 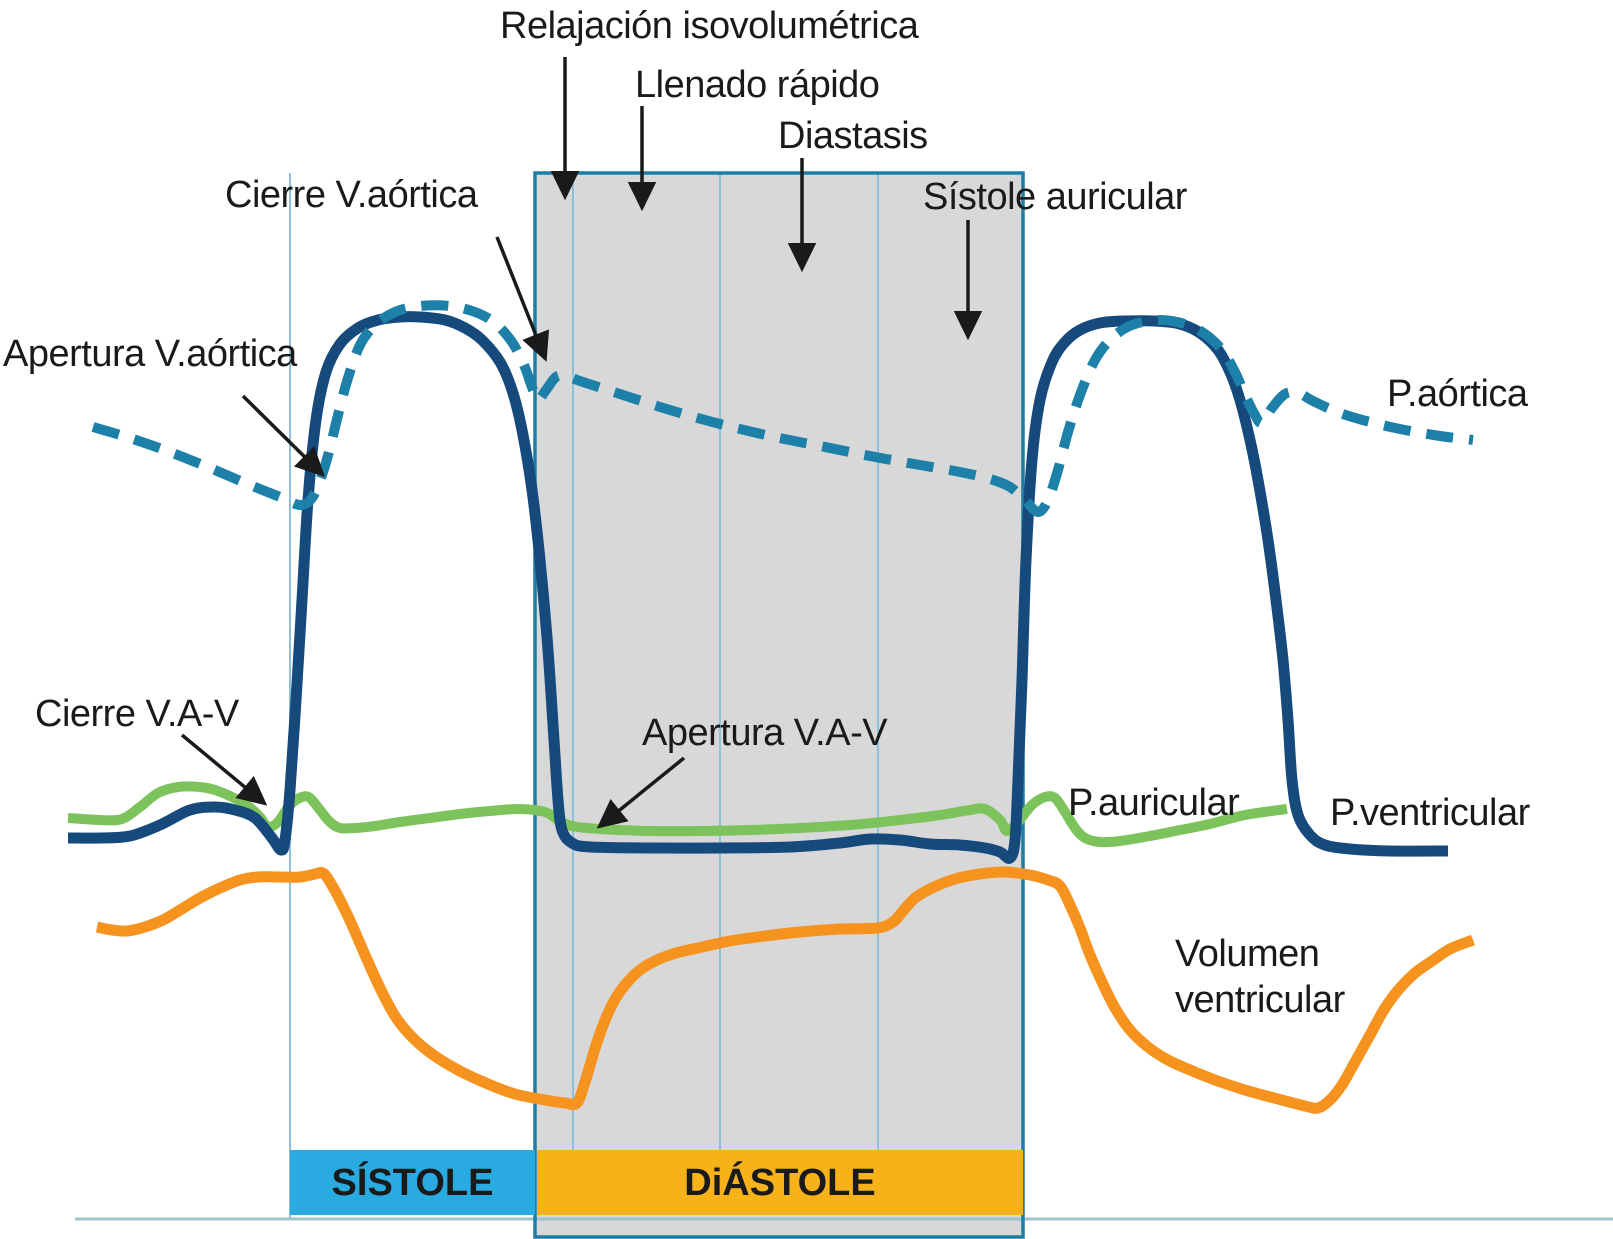 I want to click on series-label-volumen_ventricular-4: ventricular, so click(x=1260, y=1000).